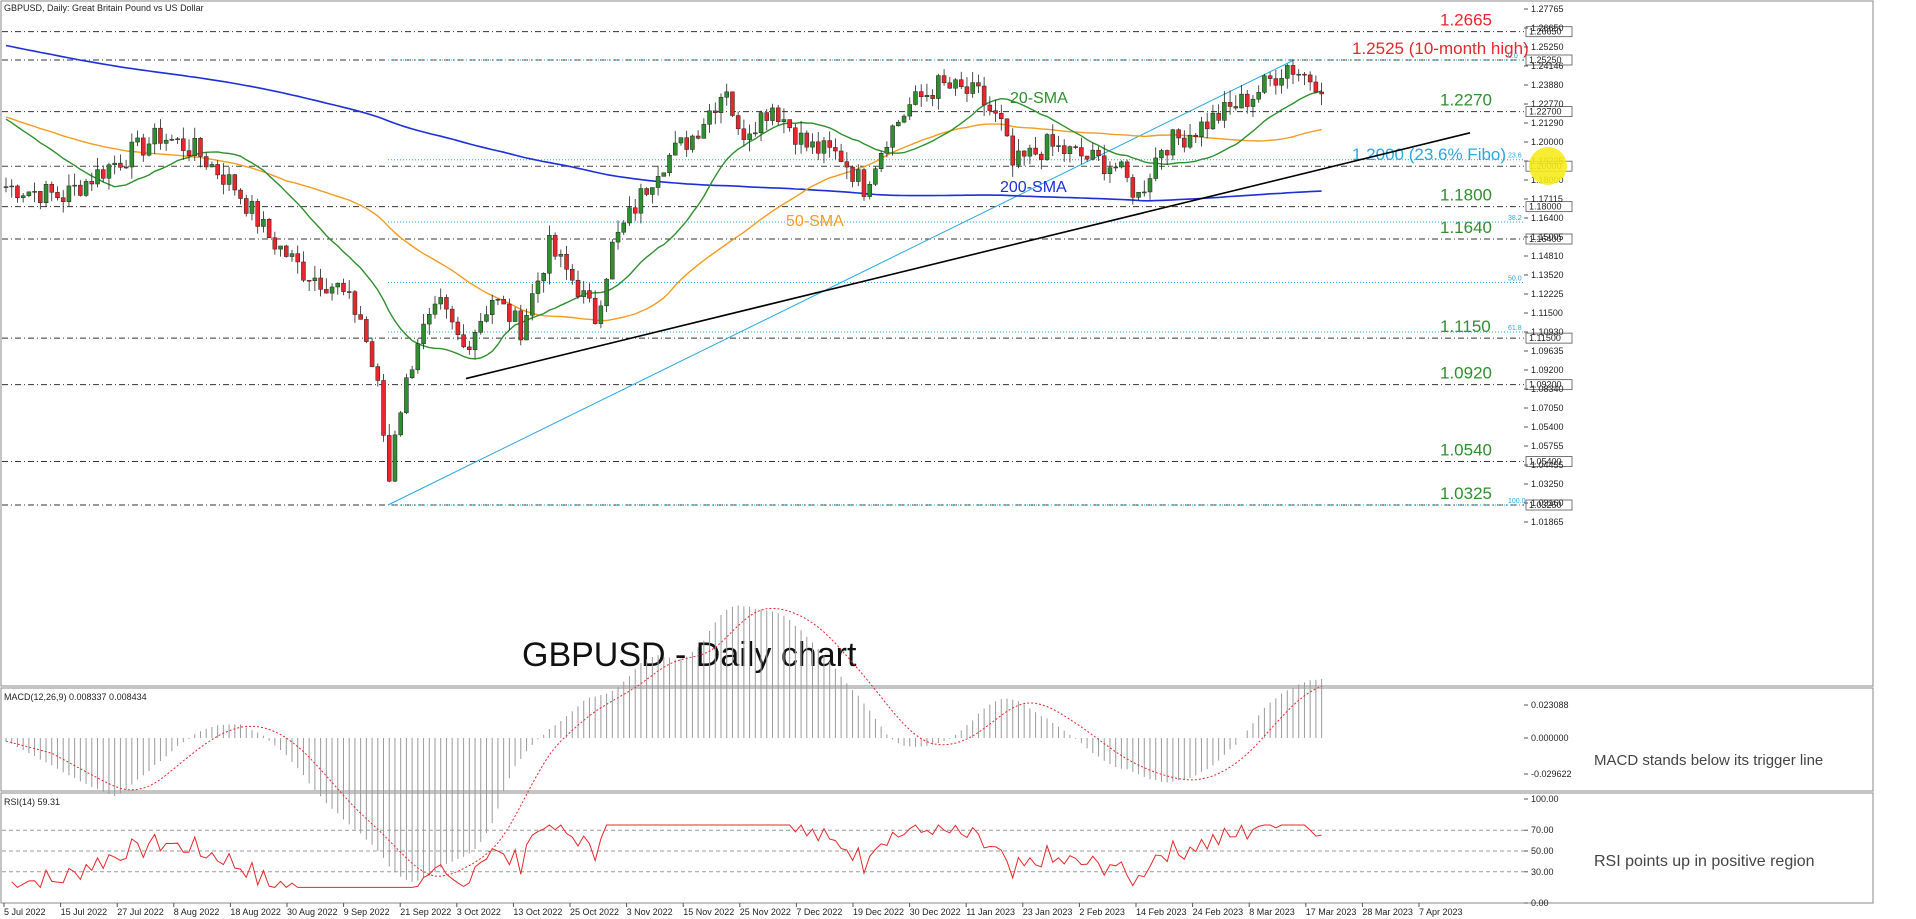 This screenshot has width=1916, height=919. What do you see at coordinates (1429, 154) in the screenshot?
I see `level-label: 1.2000 (23.6% Fibo)` at bounding box center [1429, 154].